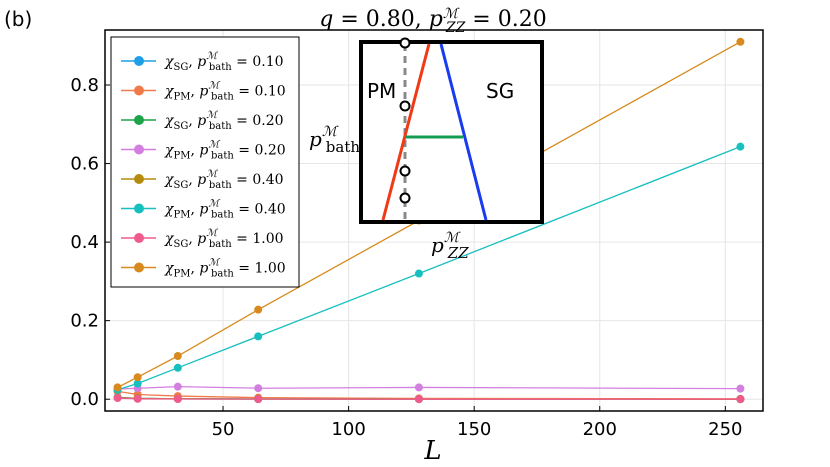 This screenshot has width=830, height=467. What do you see at coordinates (84, 242) in the screenshot?
I see `y-tick-label: 0.4` at bounding box center [84, 242].